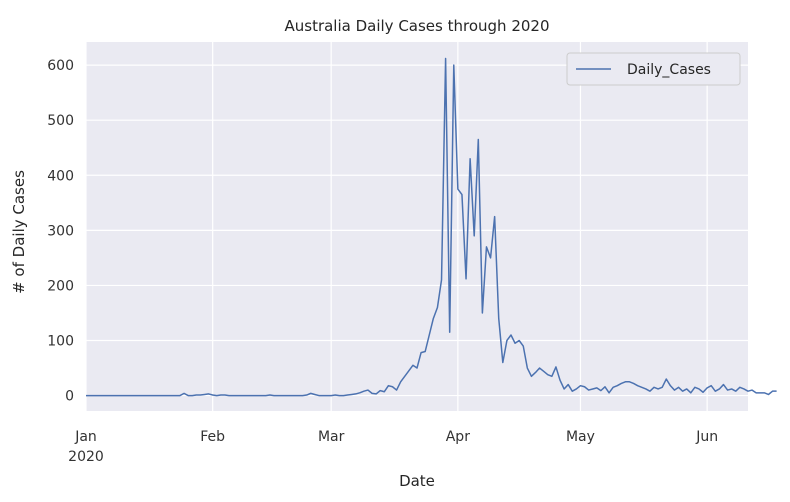  What do you see at coordinates (212, 437) in the screenshot?
I see `x-tick-label: Feb` at bounding box center [212, 437].